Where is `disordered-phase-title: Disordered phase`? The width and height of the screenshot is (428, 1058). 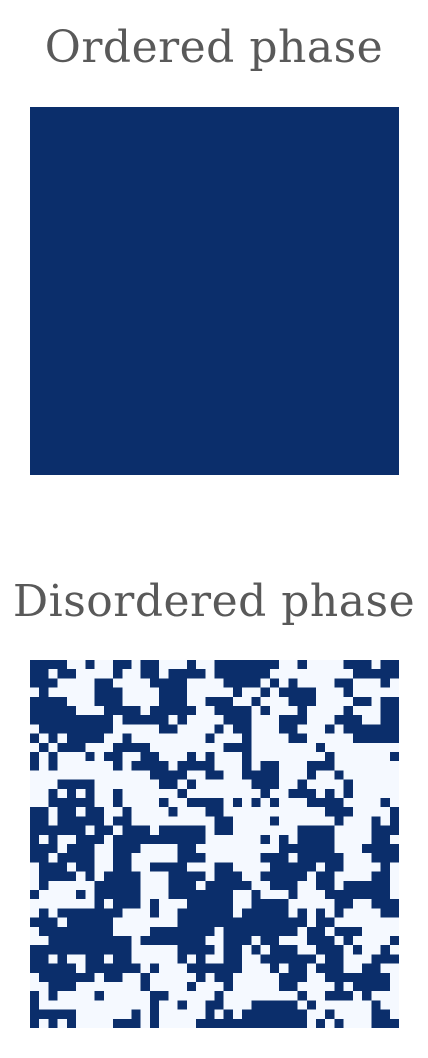 disordered-phase-title: Disordered phase is located at coordinates (214, 601).